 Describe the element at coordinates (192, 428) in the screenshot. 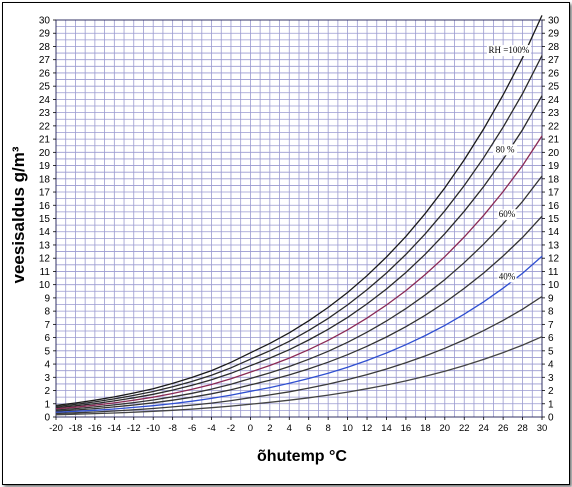

I see `x-tick-label: -6` at that location.